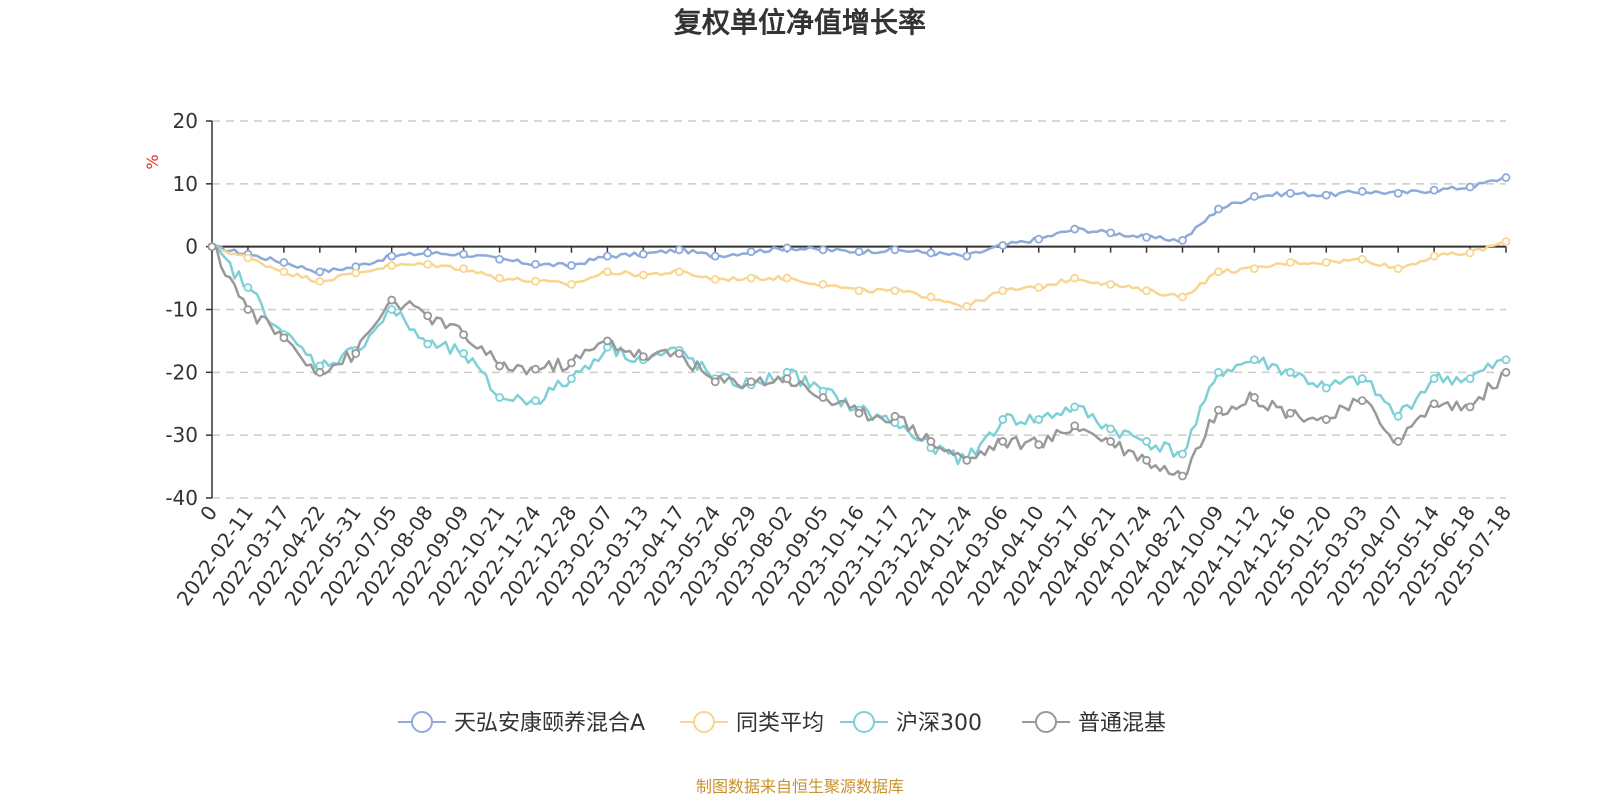 The width and height of the screenshot is (1600, 800). I want to click on legend-label: 同类平均, so click(780, 723).